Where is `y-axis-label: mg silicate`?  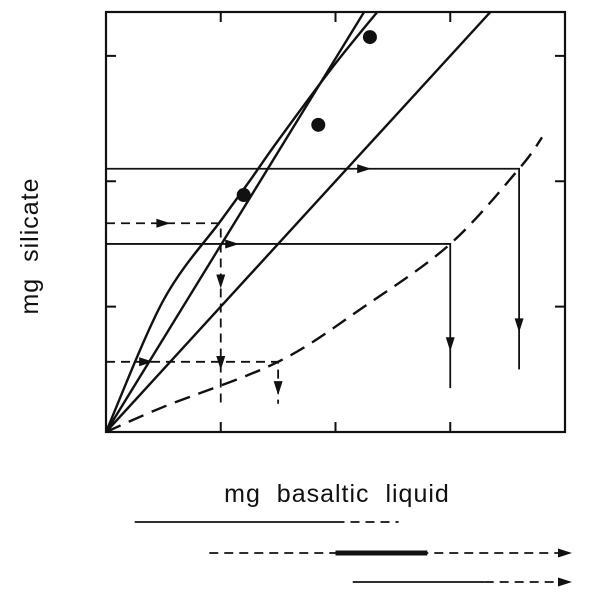 y-axis-label: mg silicate is located at coordinates (30, 245).